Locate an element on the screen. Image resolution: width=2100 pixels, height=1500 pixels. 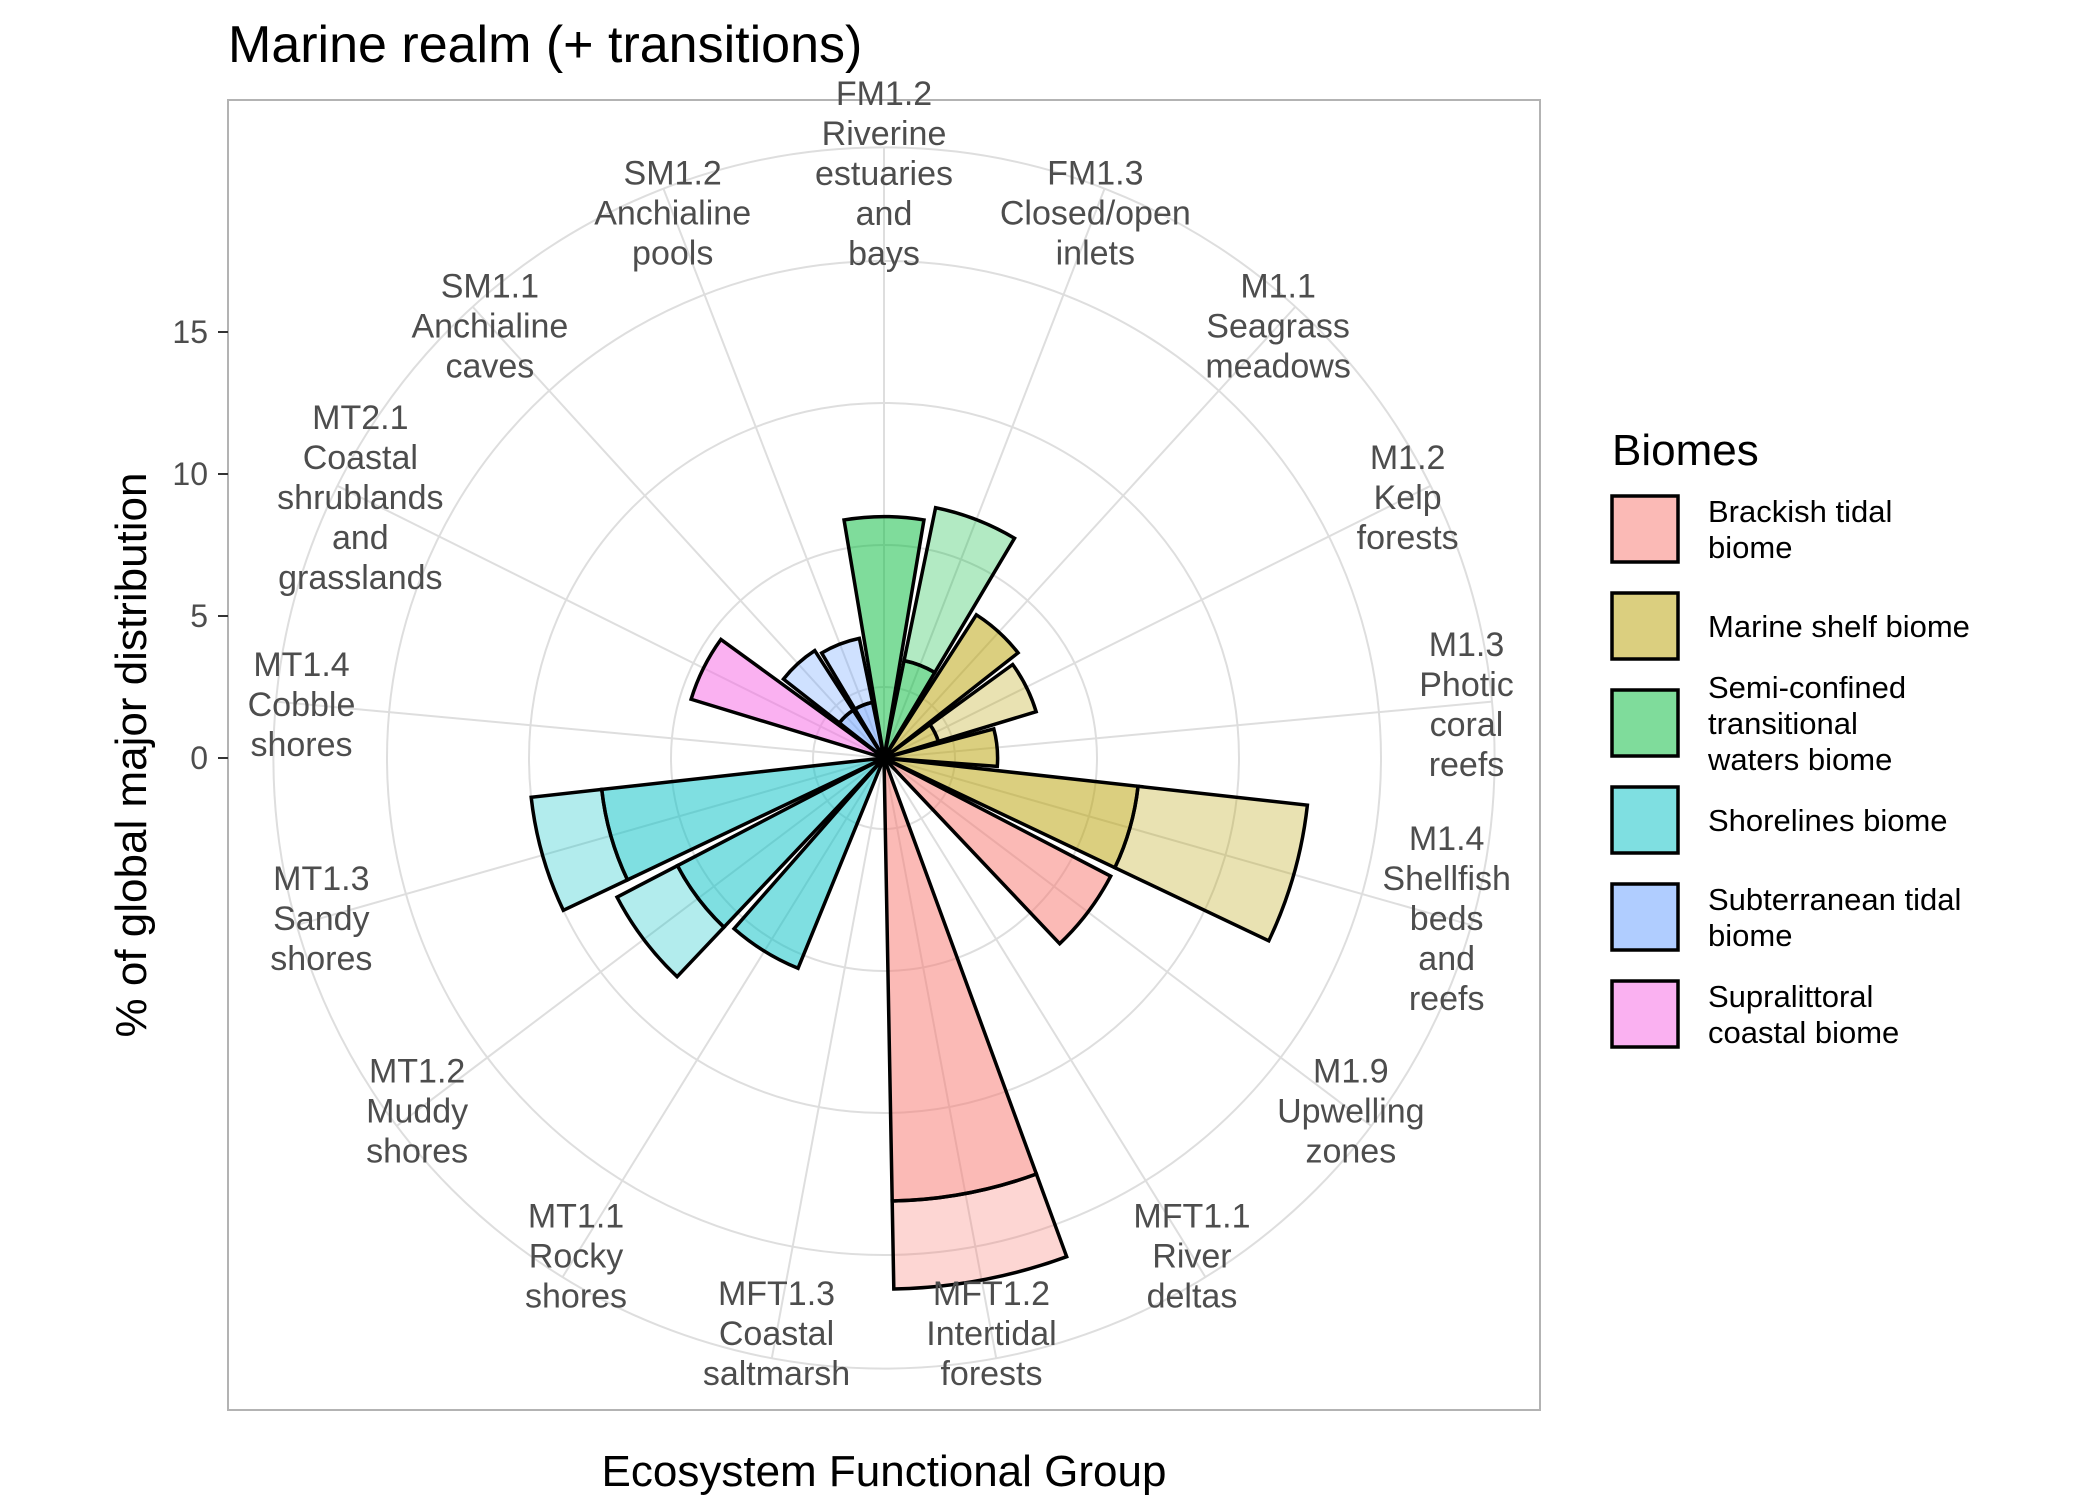
legend-label-supralittoral: Supralittoral coastal biome is located at coordinates (1803, 1014).